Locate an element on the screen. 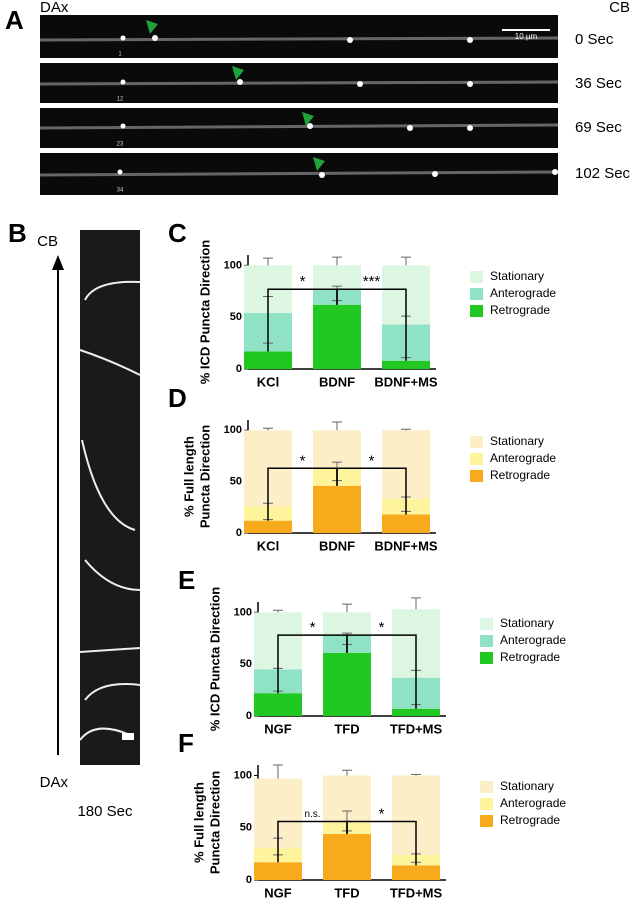  top-label: CB is located at coordinates (47, 241).